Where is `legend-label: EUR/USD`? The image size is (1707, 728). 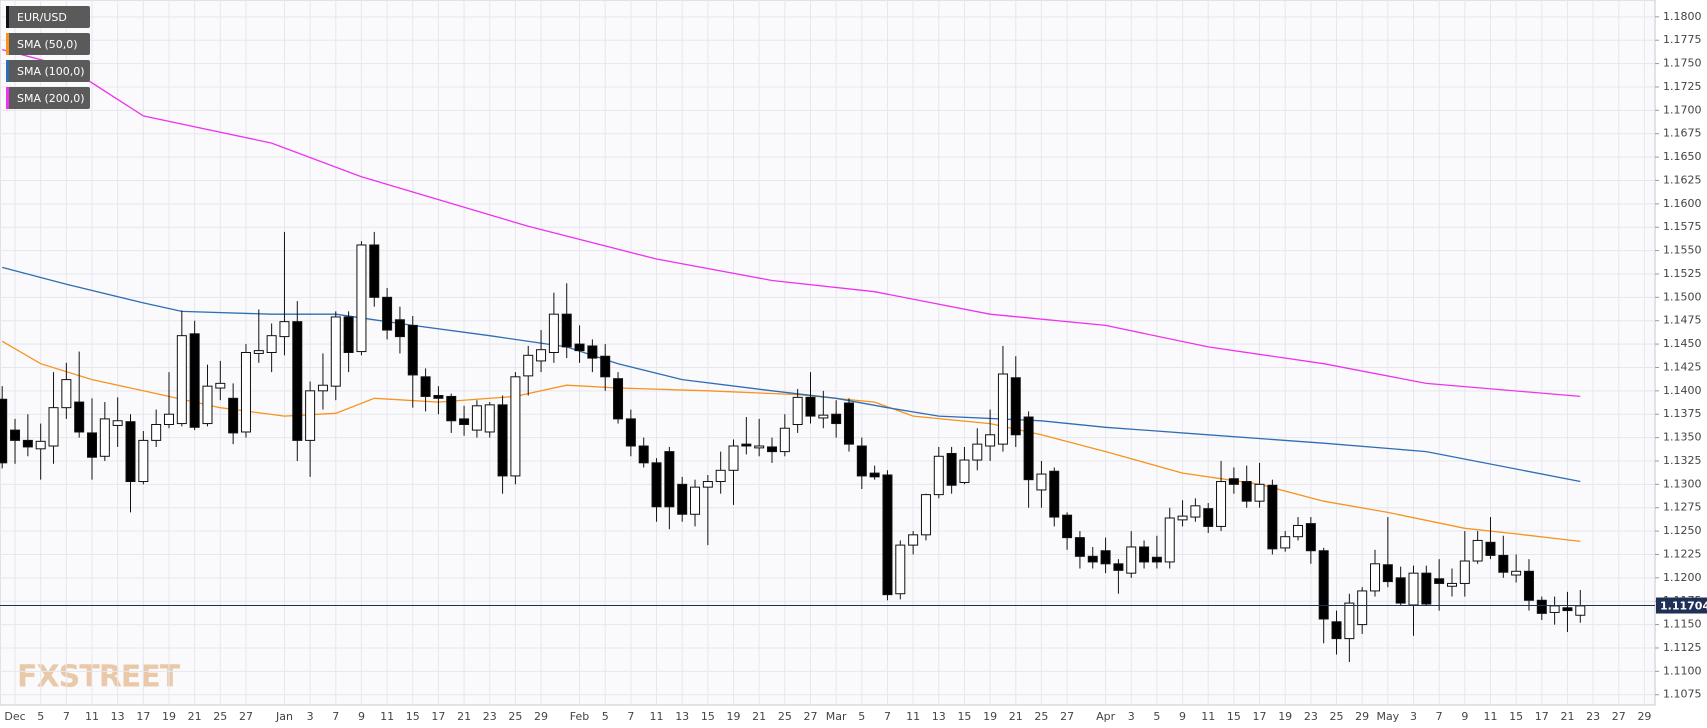 legend-label: EUR/USD is located at coordinates (42, 17).